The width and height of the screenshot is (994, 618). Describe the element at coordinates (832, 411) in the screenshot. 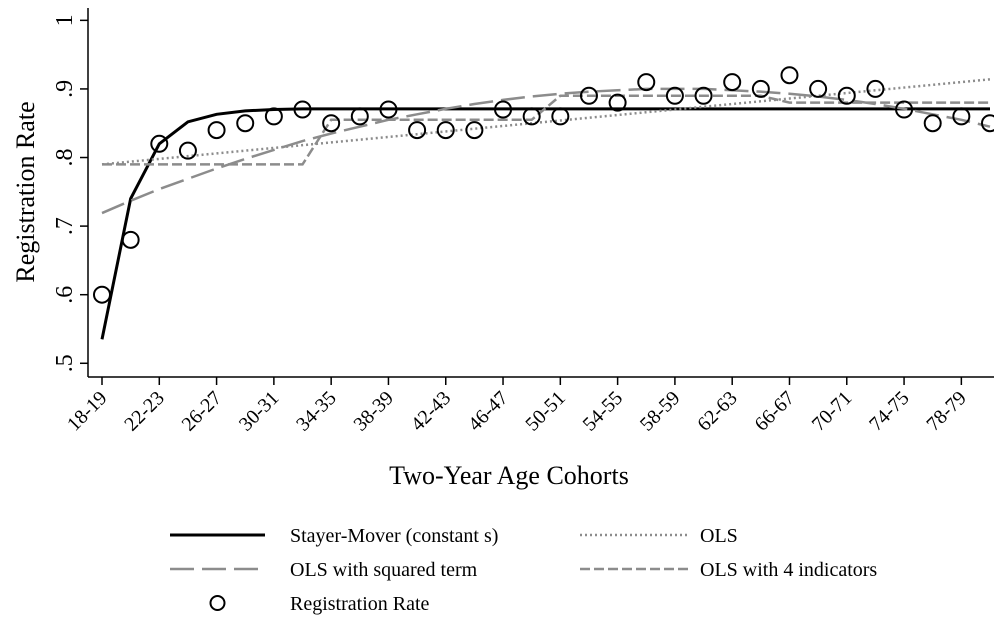

I see `x-tick-label: 70-71` at that location.